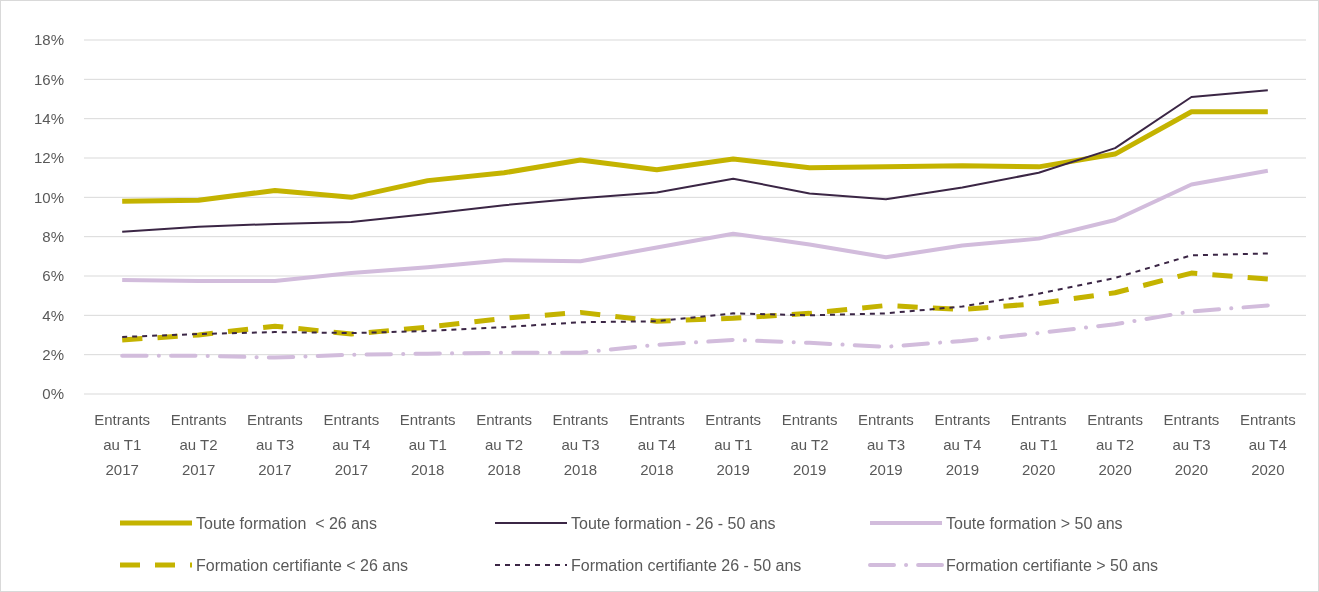  Describe the element at coordinates (580, 444) in the screenshot. I see `x-tick-label: Entrants au T3 2018` at that location.